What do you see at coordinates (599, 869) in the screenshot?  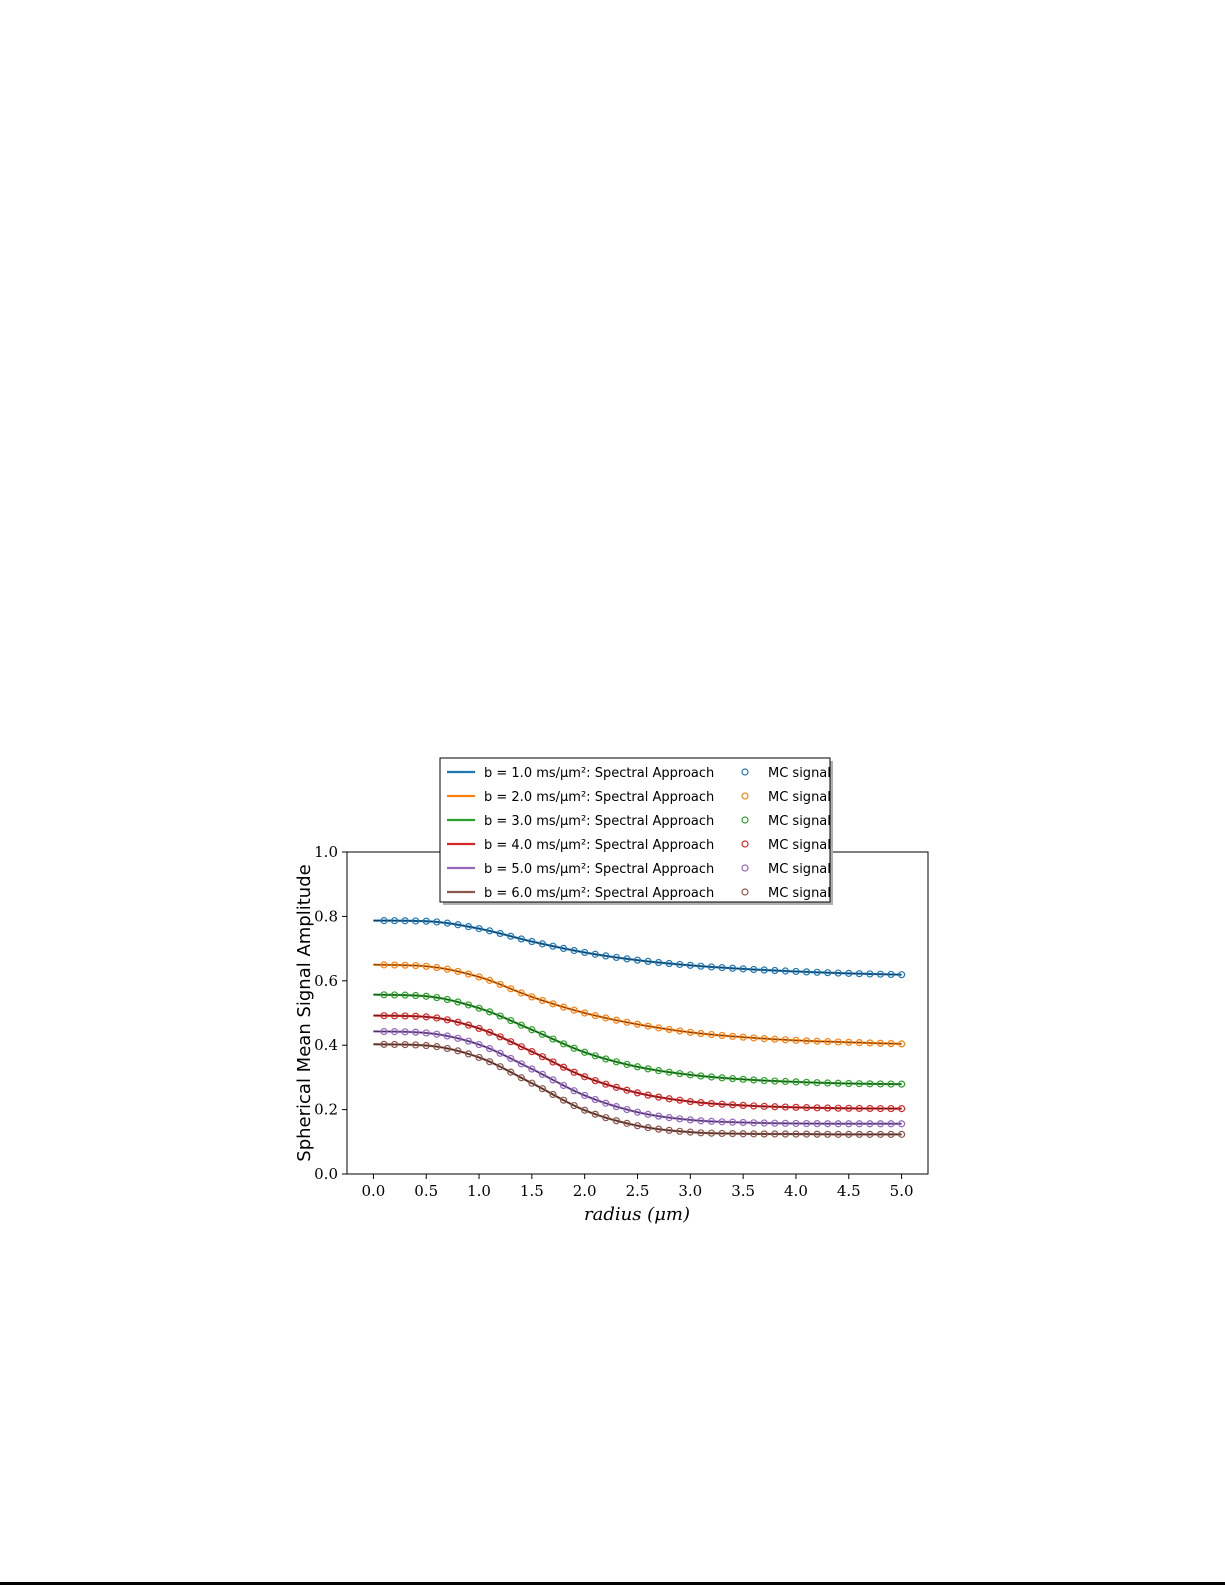 I see `legend-label: b = 5.0 ms/μm²: Spectral Approach` at bounding box center [599, 869].